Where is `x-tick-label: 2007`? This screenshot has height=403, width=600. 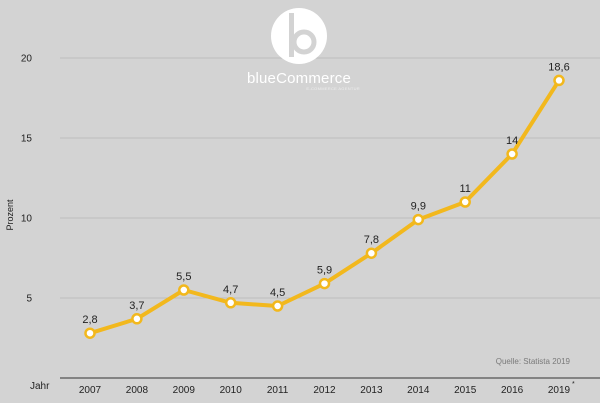 x-tick-label: 2007 is located at coordinates (90, 390).